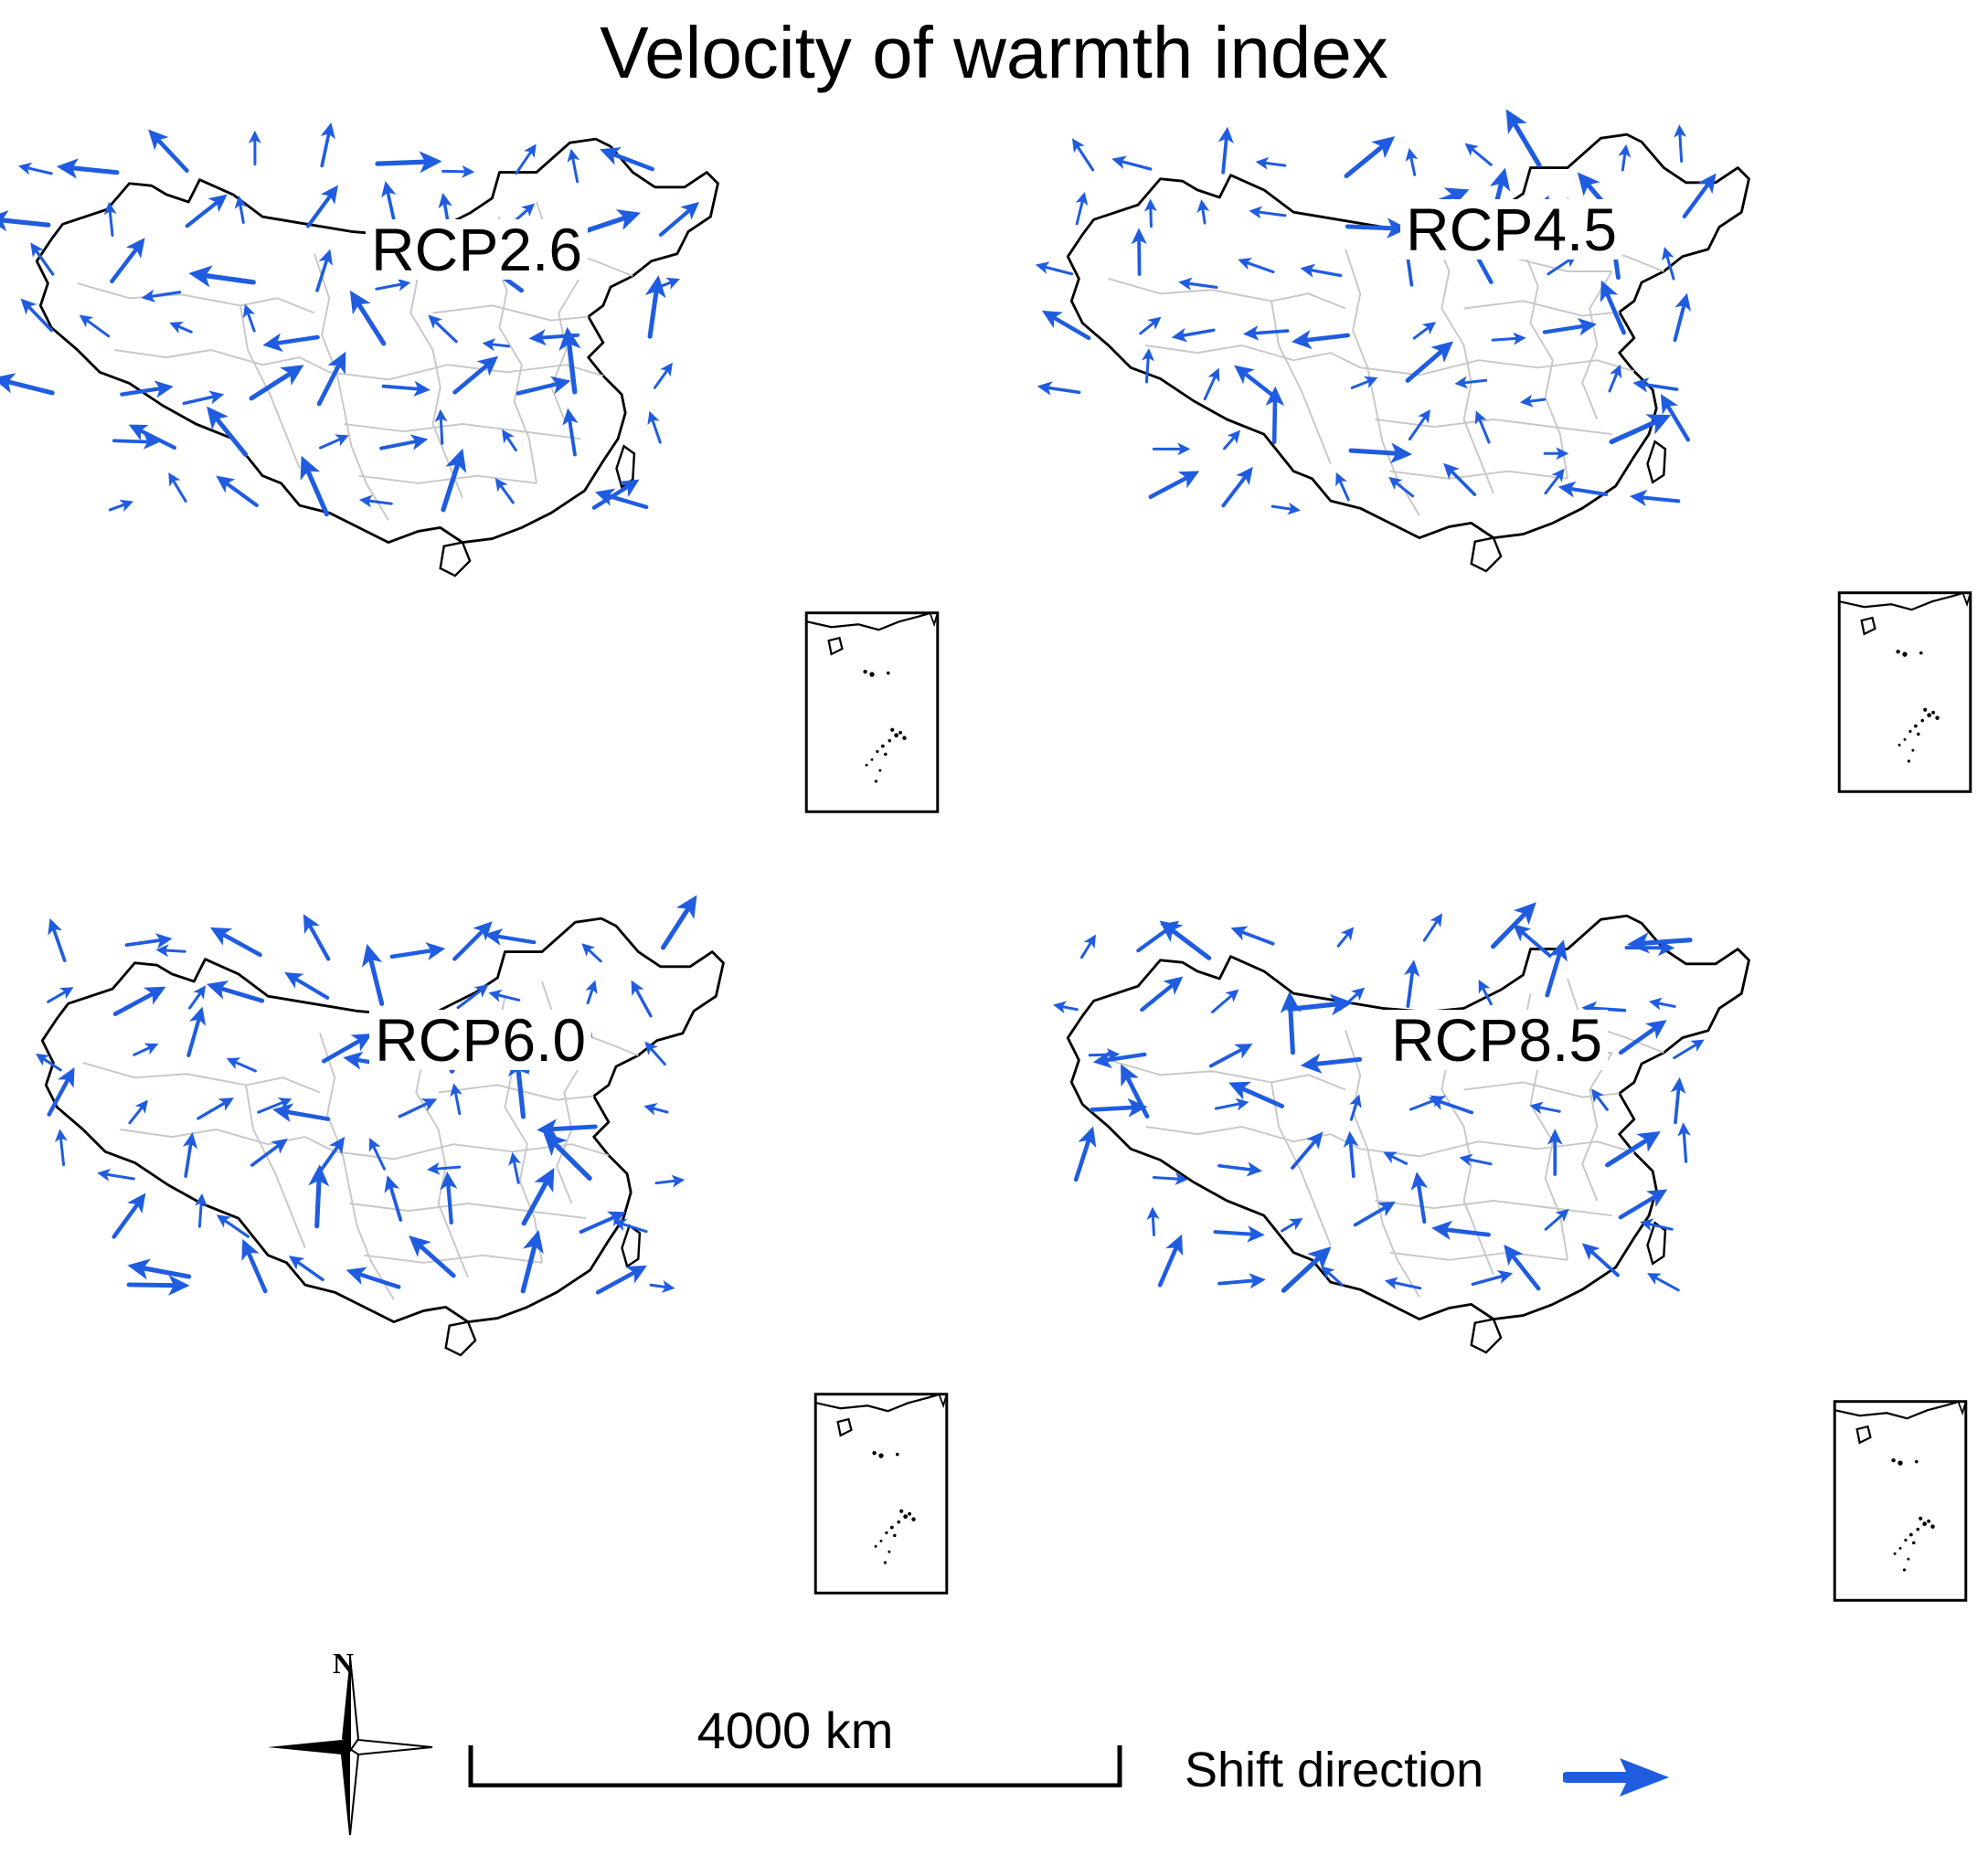 This screenshot has width=1988, height=1855. What do you see at coordinates (377, 358) in the screenshot?
I see `map-rcp26` at bounding box center [377, 358].